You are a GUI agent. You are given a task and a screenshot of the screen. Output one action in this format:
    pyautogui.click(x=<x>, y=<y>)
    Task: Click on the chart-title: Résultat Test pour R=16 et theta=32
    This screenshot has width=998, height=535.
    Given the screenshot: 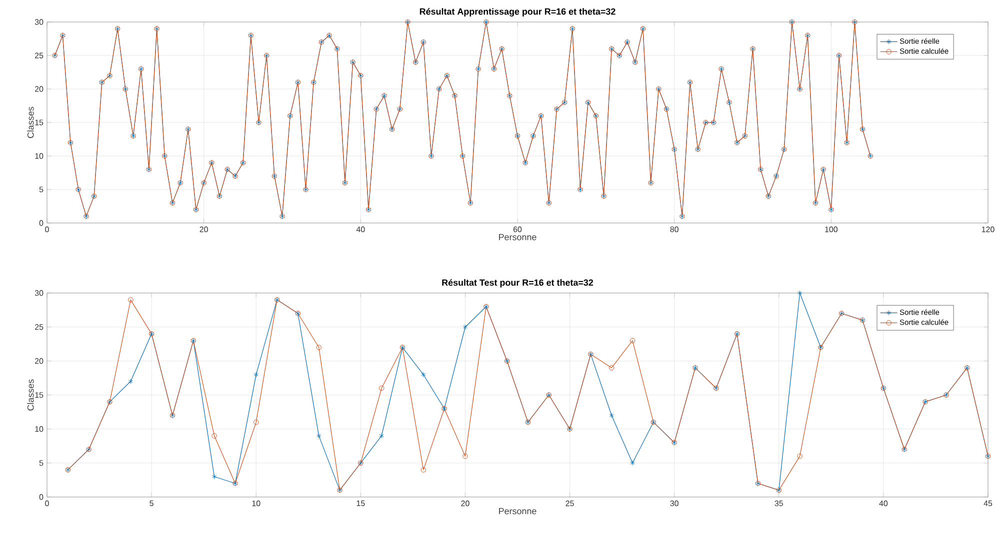 What is the action you would take?
    pyautogui.click(x=518, y=283)
    